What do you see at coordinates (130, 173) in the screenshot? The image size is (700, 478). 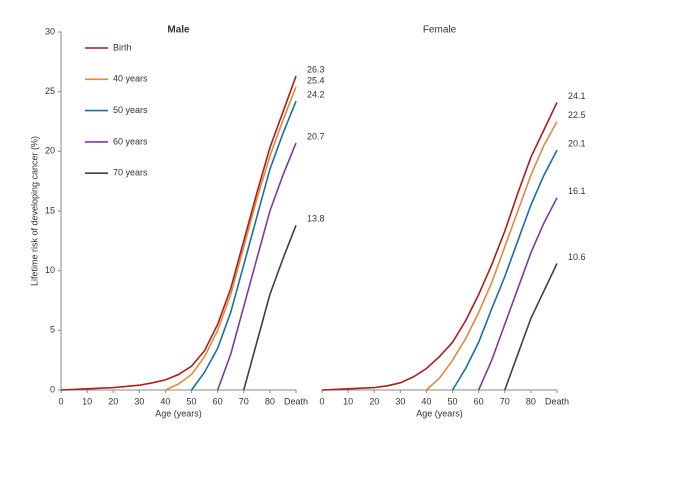 I see `legend-label: 70 years` at bounding box center [130, 173].